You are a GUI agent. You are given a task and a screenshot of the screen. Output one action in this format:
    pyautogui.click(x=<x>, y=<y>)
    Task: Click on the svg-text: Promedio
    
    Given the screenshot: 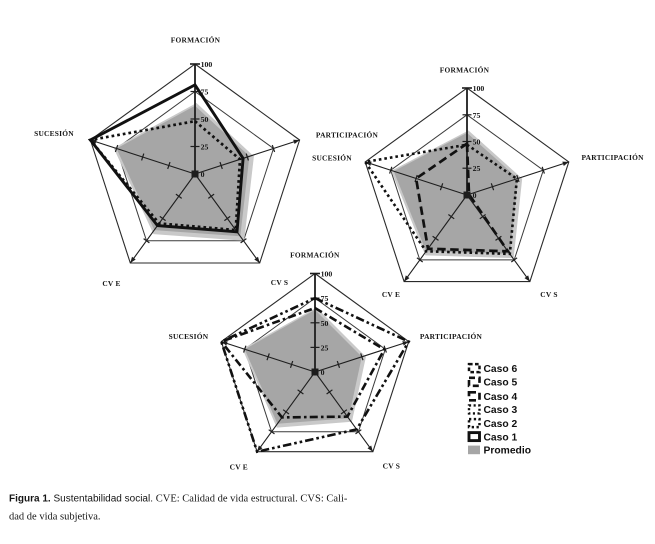 What is the action you would take?
    pyautogui.click(x=508, y=451)
    